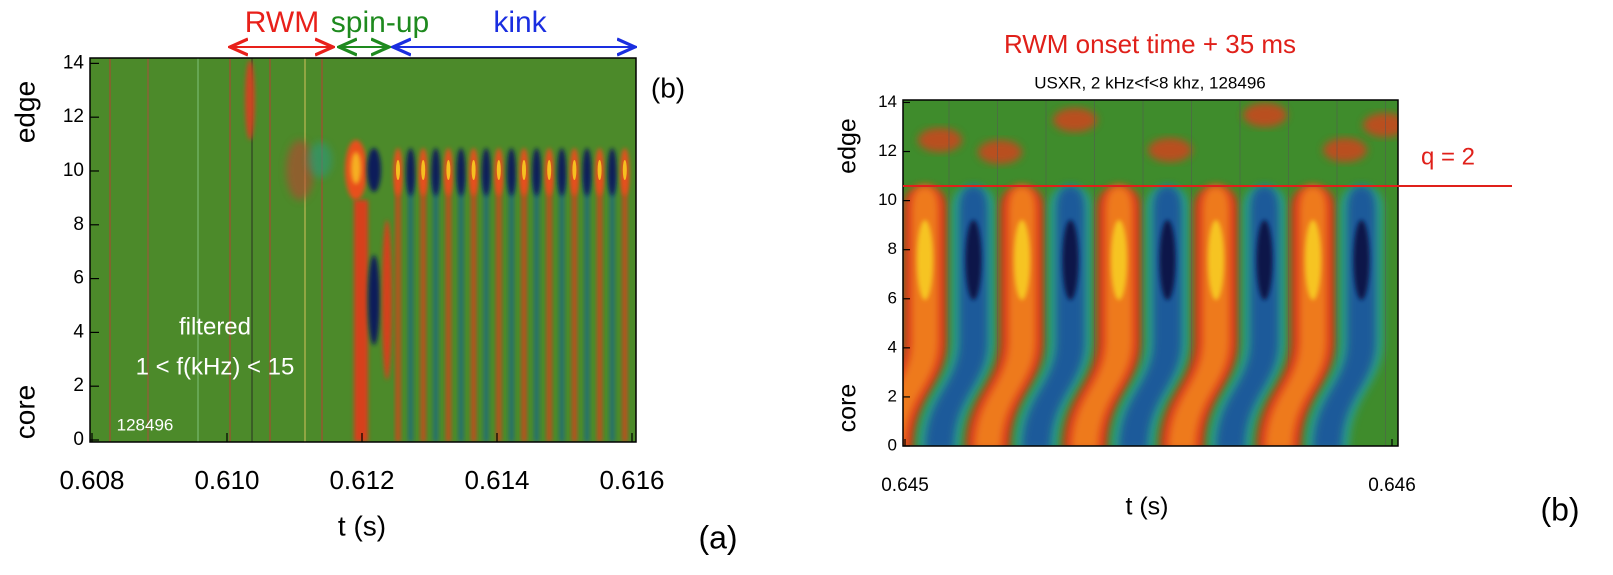  Describe the element at coordinates (496, 480) in the screenshot. I see `x-tick-label: 0.614` at that location.